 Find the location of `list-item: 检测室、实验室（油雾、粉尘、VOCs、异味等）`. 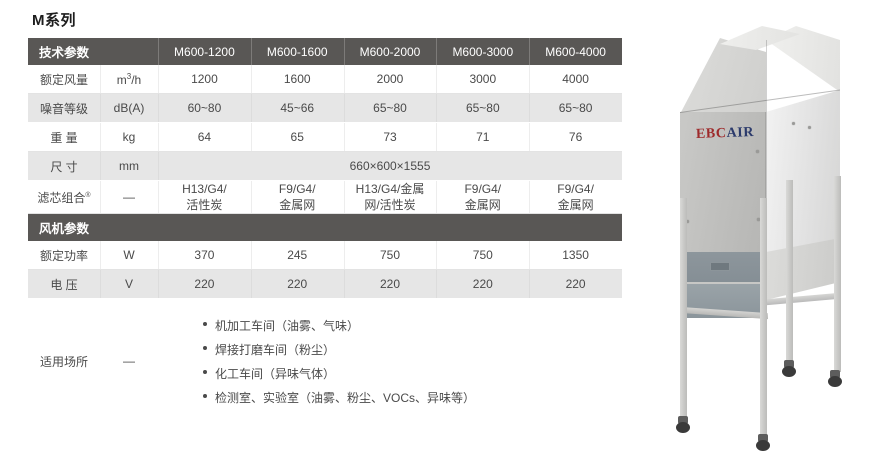

list-item: 检测室、实验室（油雾、粉尘、VOCs、异味等） is located at coordinates (412, 398).